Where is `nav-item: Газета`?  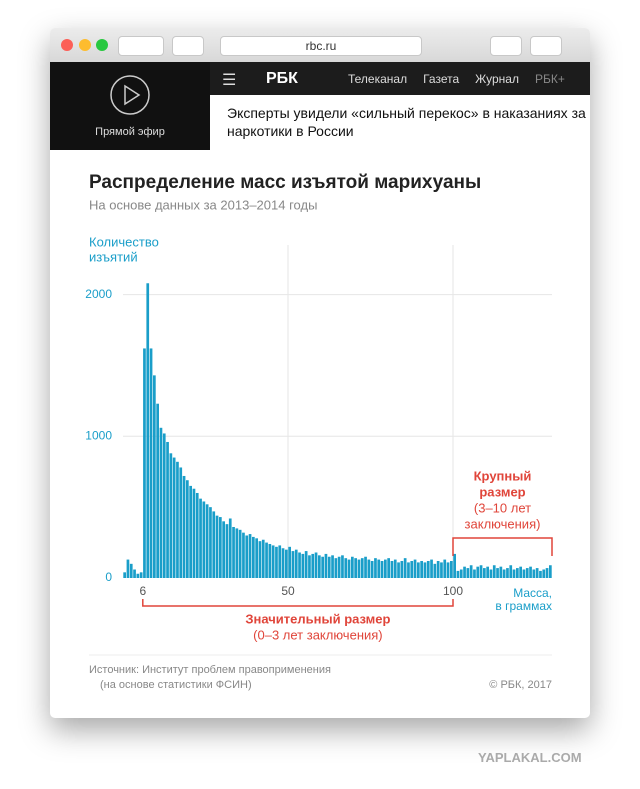
nav-item: Газета is located at coordinates (441, 79).